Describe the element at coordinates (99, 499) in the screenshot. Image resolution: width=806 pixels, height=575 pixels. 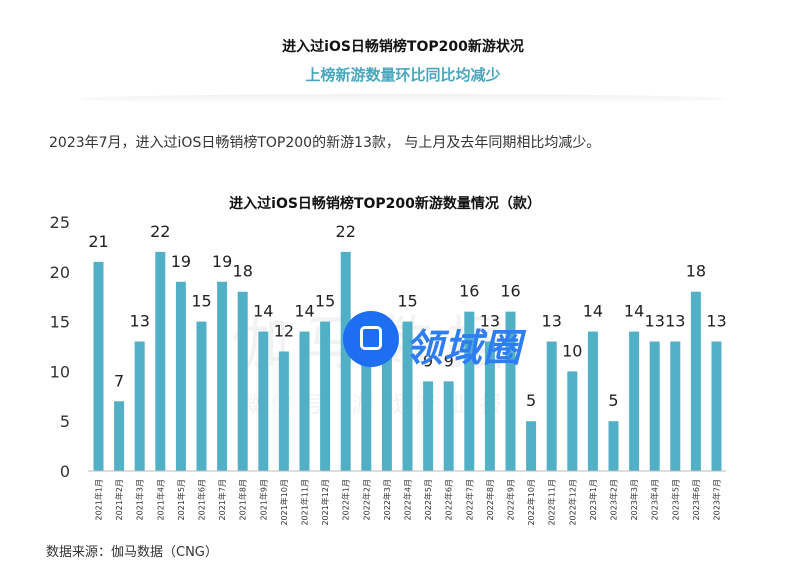
I see `x-tick-label: 2021年1月` at that location.